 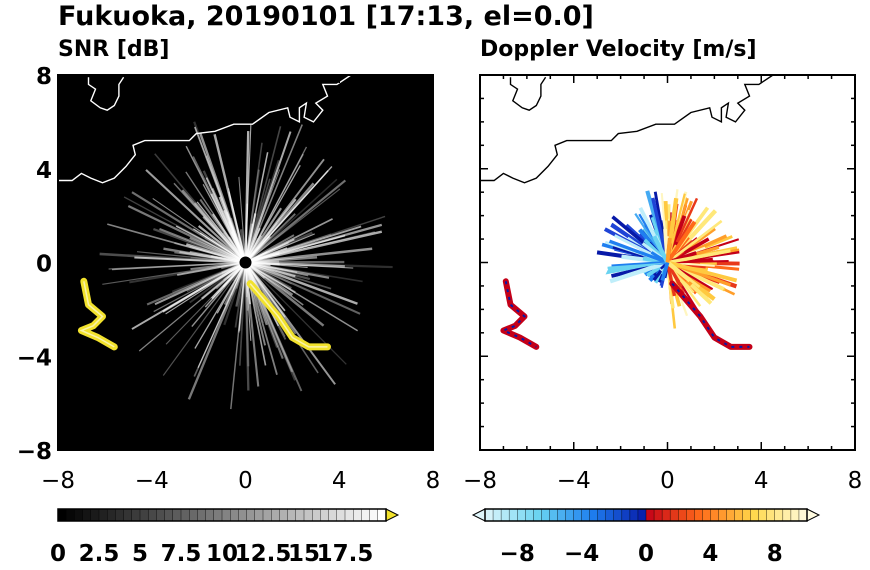 I want to click on y-tick-label: −8, so click(x=34, y=452).